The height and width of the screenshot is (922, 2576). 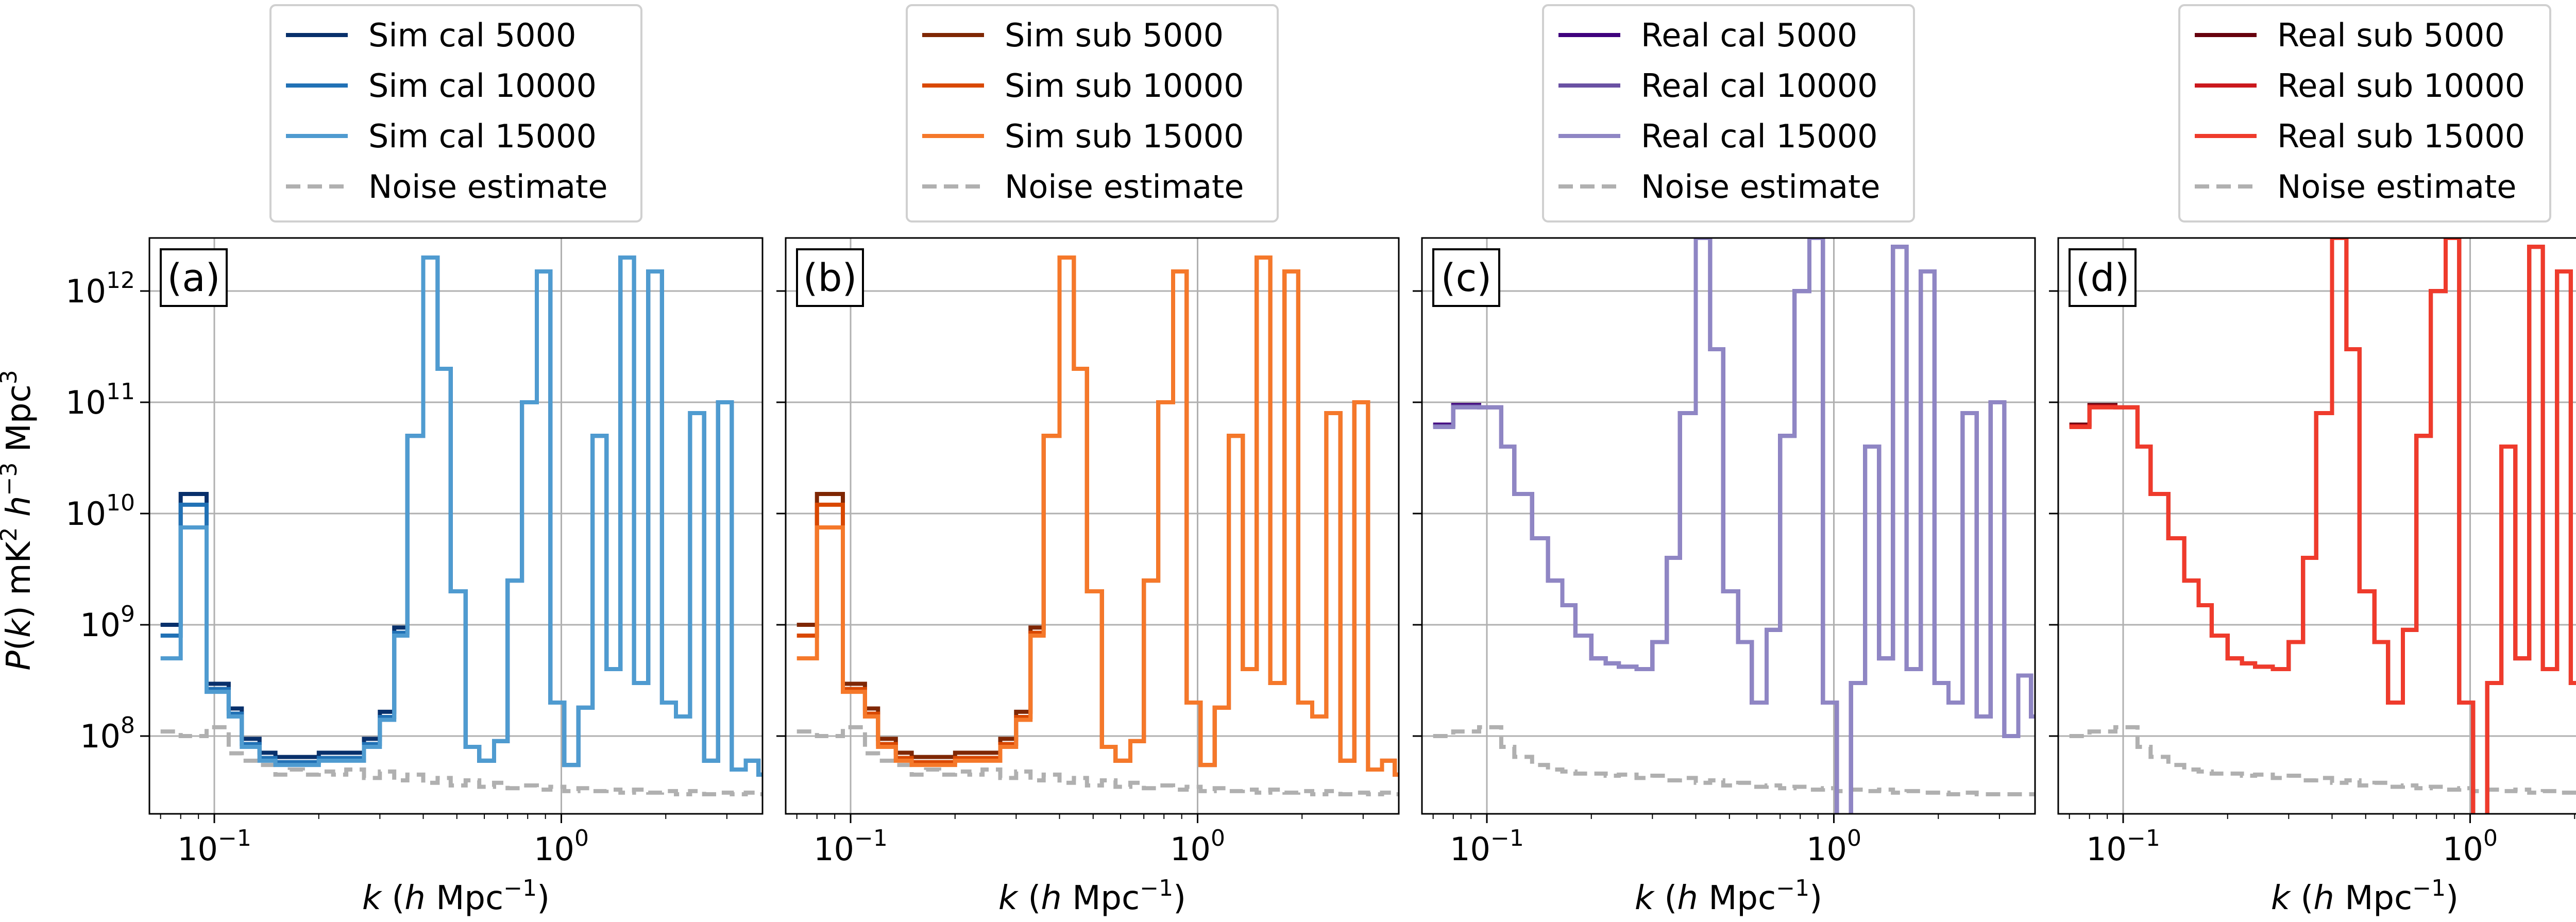 I want to click on panel-tag: (d), so click(x=2103, y=277).